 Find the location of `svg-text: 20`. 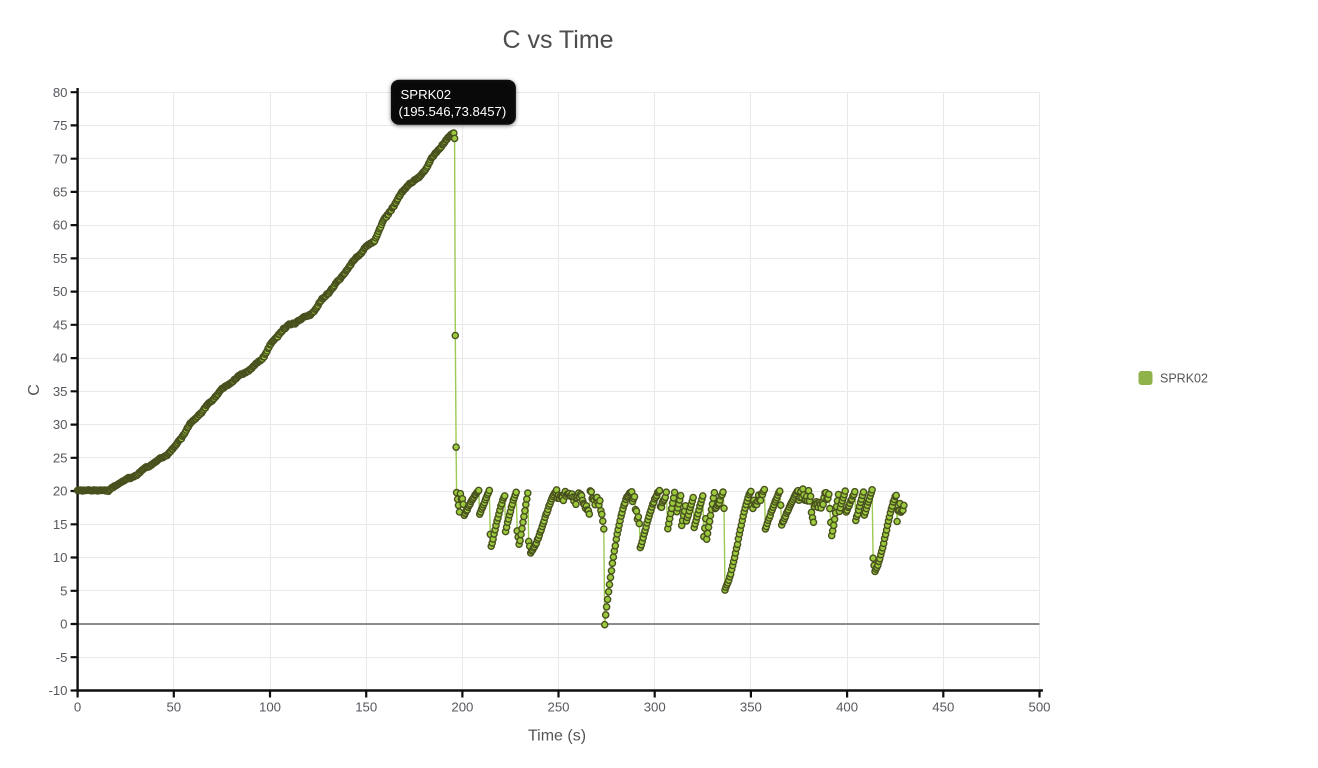

svg-text: 20 is located at coordinates (60, 491).